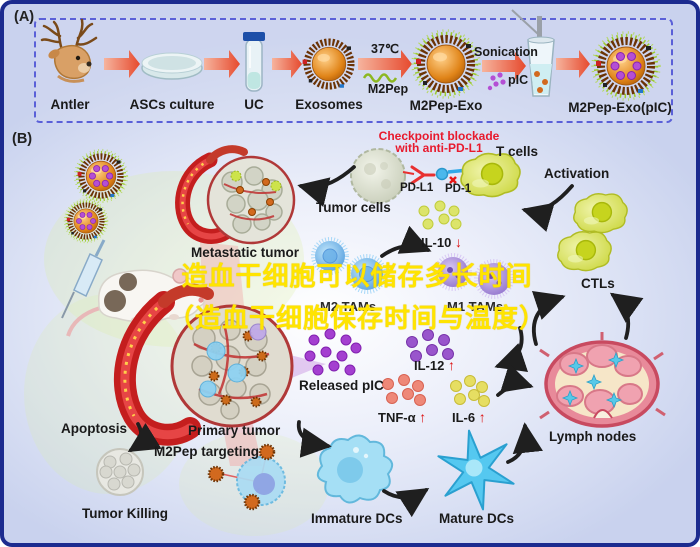  I want to click on tnf-up-arrow: ↑, so click(423, 417).